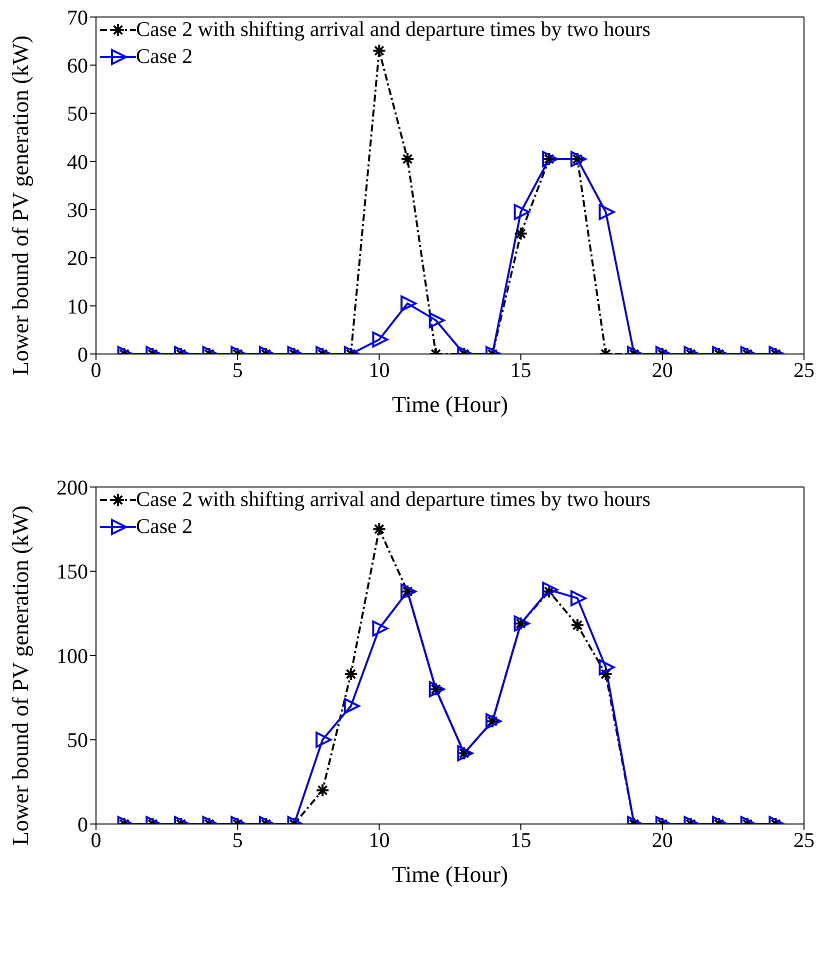  I want to click on y-tick-label: 60, so click(77, 66).